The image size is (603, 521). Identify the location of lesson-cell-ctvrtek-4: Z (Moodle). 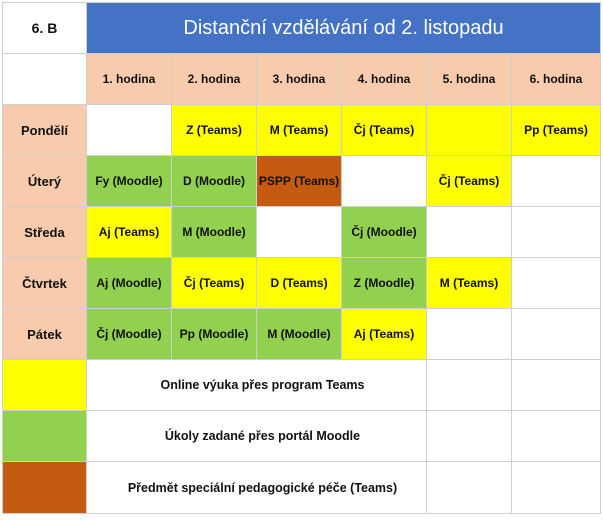
(384, 283).